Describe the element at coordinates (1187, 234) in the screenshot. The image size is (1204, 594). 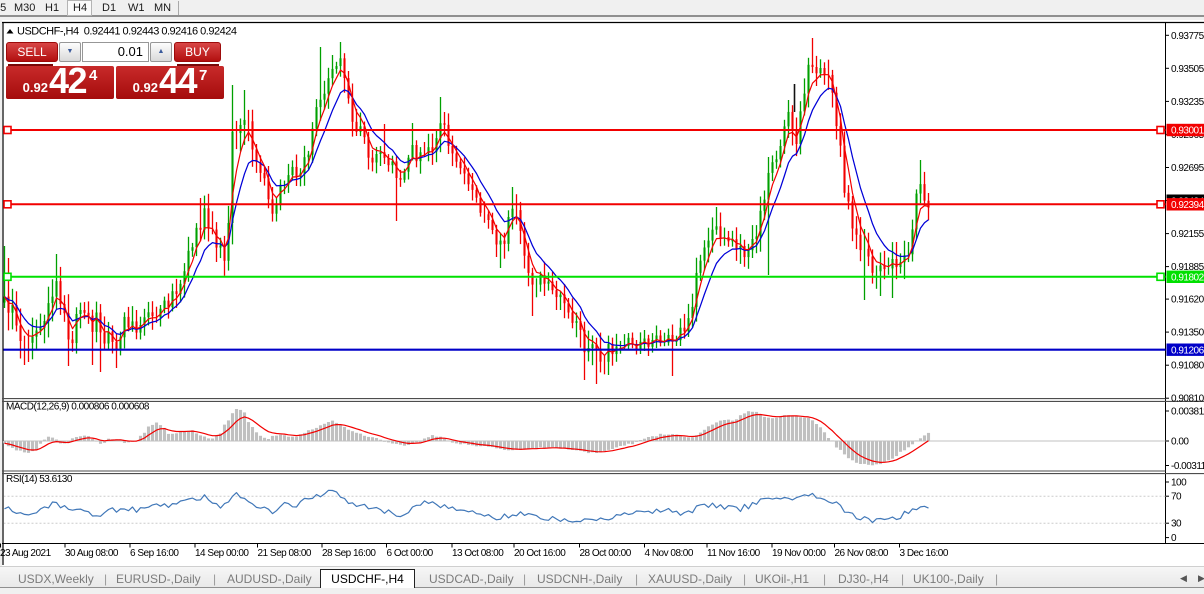
I see `svg-text: 0.92155` at that location.